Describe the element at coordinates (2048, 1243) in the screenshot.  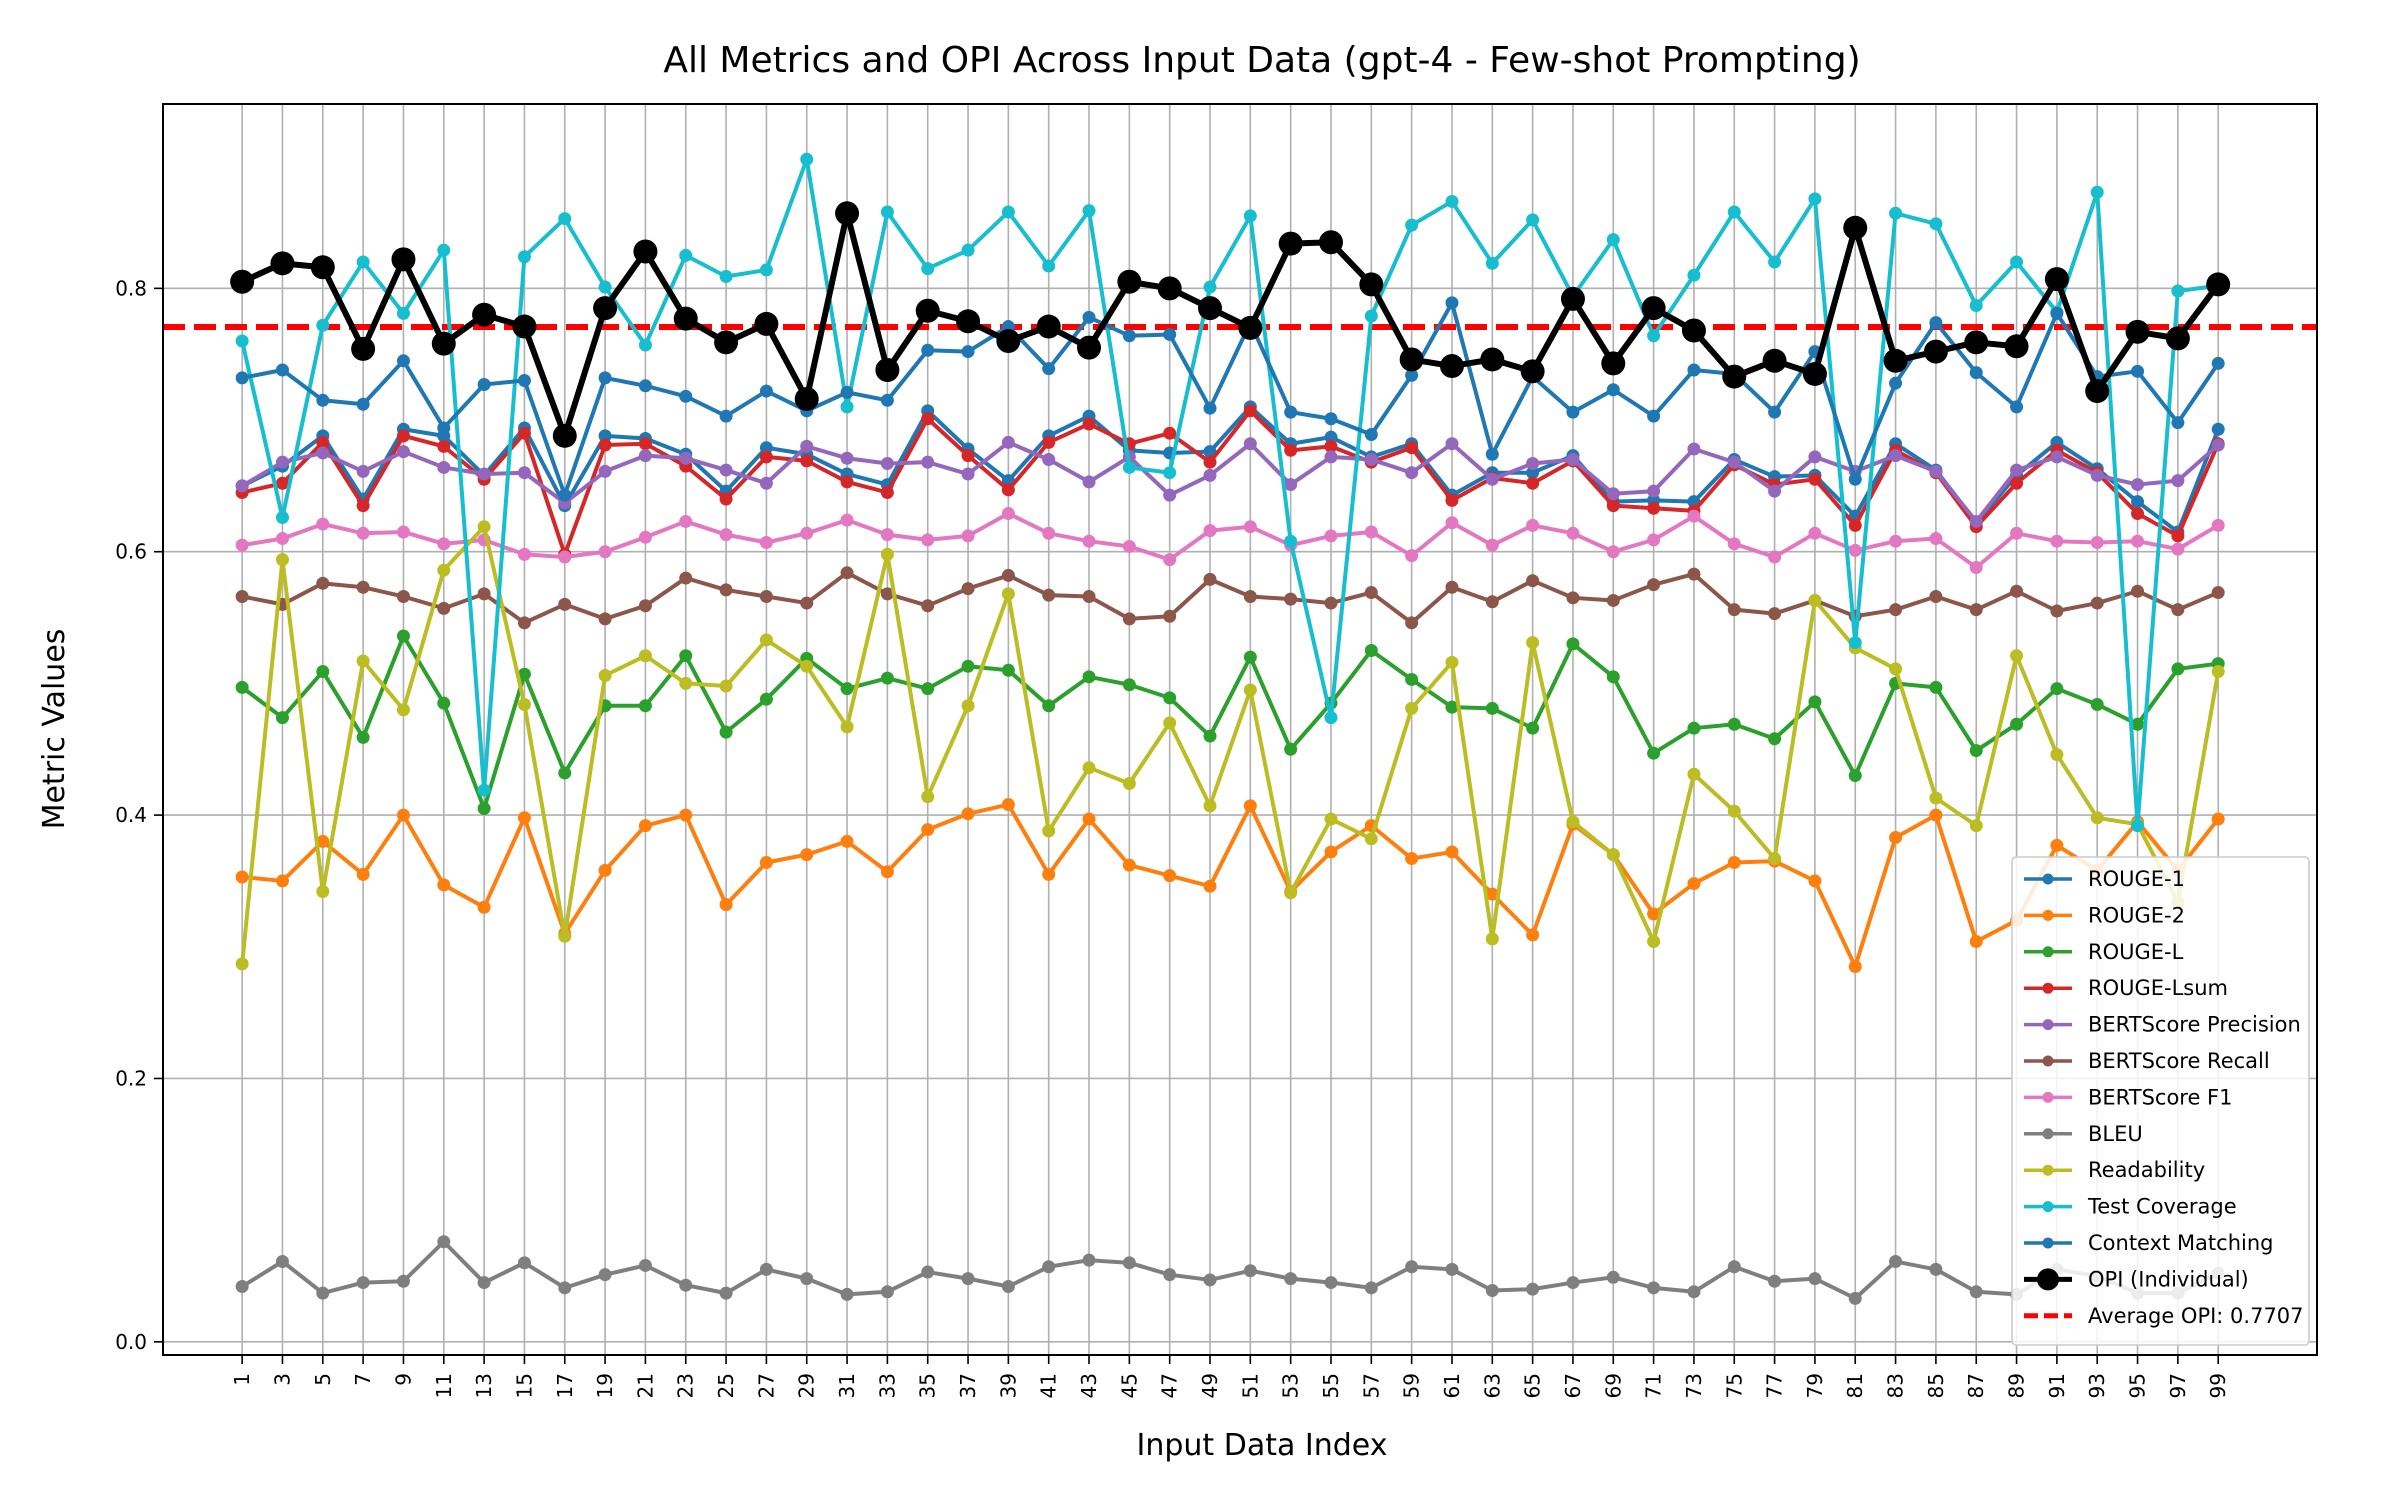
I see `legend-marker` at that location.